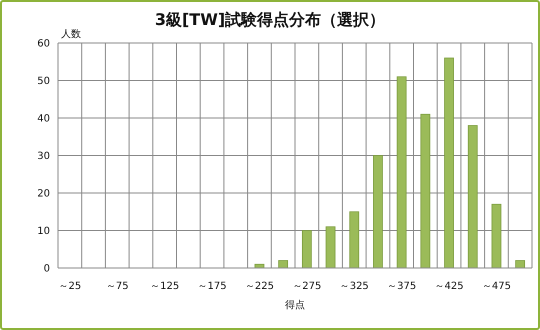  I want to click on y-tick-label: 60, so click(43, 44).